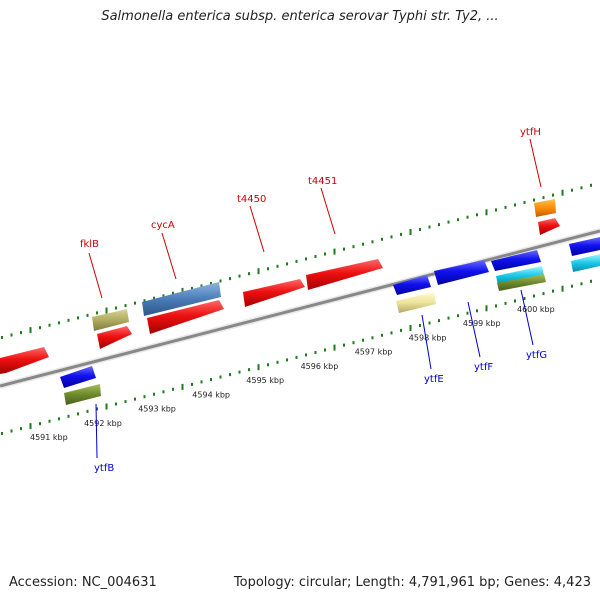  Describe the element at coordinates (157, 409) in the screenshot. I see `scale-tick-label: 4593 kbp` at that location.